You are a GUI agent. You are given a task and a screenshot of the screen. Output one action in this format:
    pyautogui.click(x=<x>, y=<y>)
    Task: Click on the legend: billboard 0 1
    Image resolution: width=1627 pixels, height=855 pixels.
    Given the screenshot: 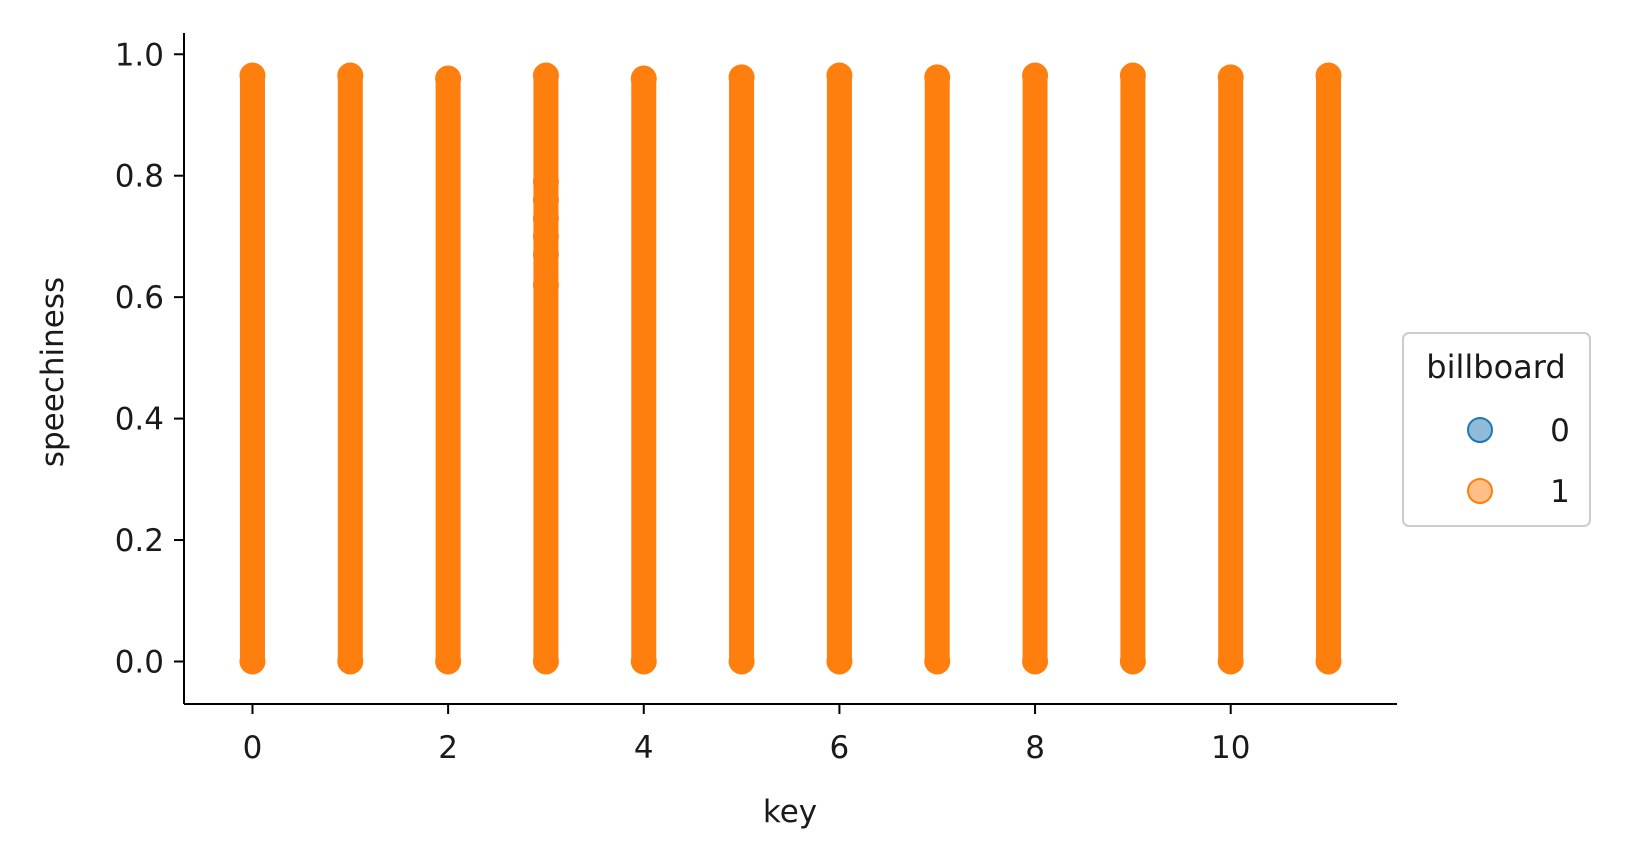 What is the action you would take?
    pyautogui.click(x=1496, y=429)
    